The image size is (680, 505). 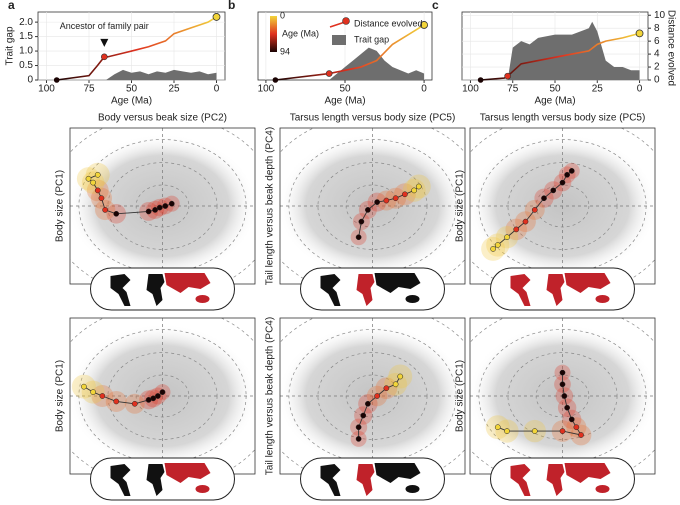 What do you see at coordinates (56, 80) in the screenshot?
I see `start-point` at bounding box center [56, 80].